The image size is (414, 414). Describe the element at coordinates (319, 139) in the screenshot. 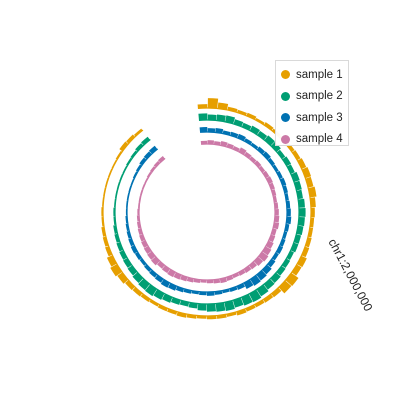

I see `legend-label-sample-4: sample 4` at that location.